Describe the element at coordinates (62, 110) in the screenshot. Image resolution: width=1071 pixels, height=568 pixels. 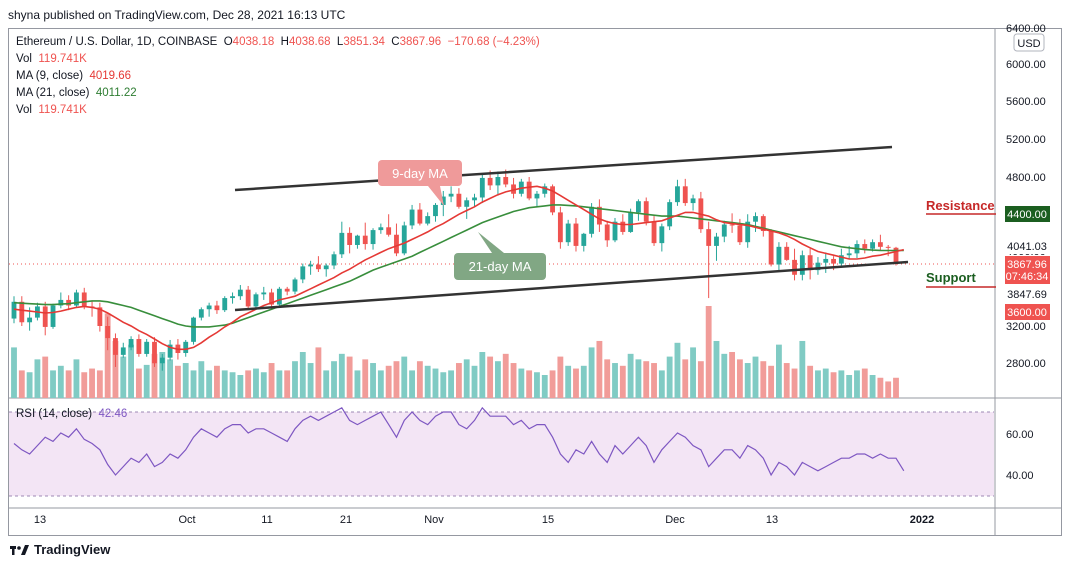
I see `volume-value-2: 119.741K` at that location.